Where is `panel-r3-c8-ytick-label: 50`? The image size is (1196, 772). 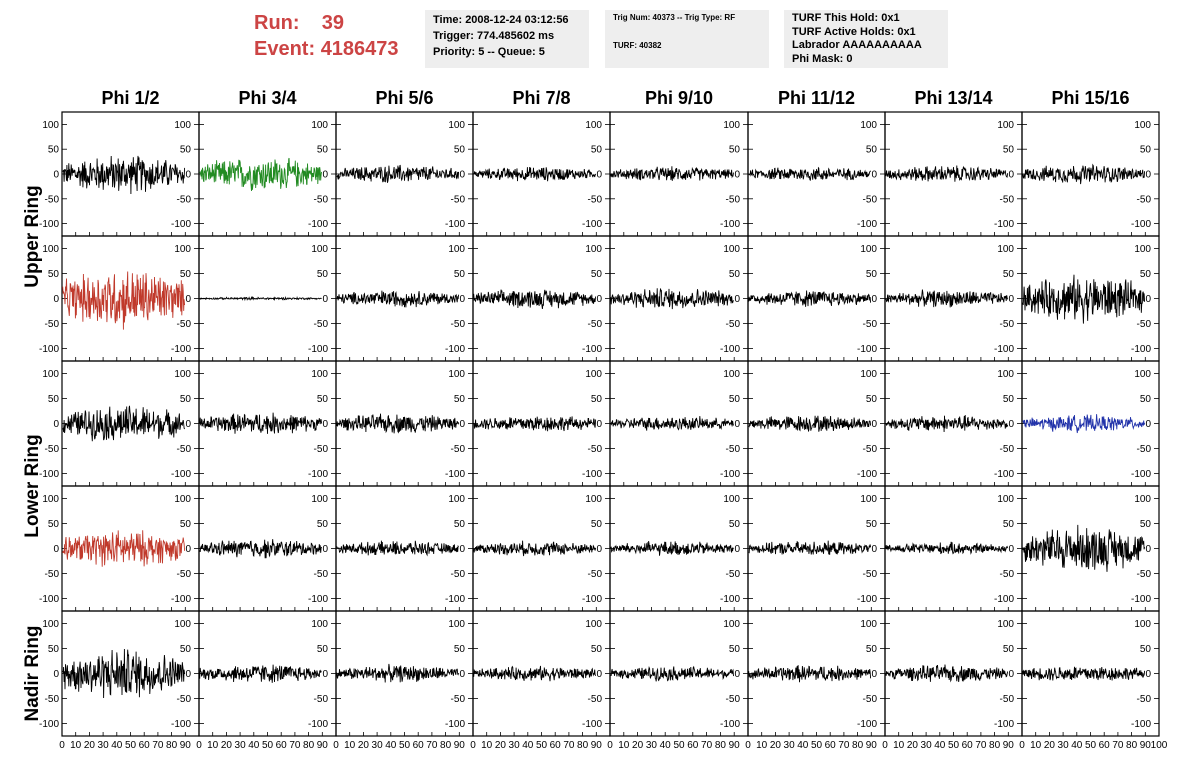
panel-r3-c8-ytick-label: 50 is located at coordinates (1146, 399).